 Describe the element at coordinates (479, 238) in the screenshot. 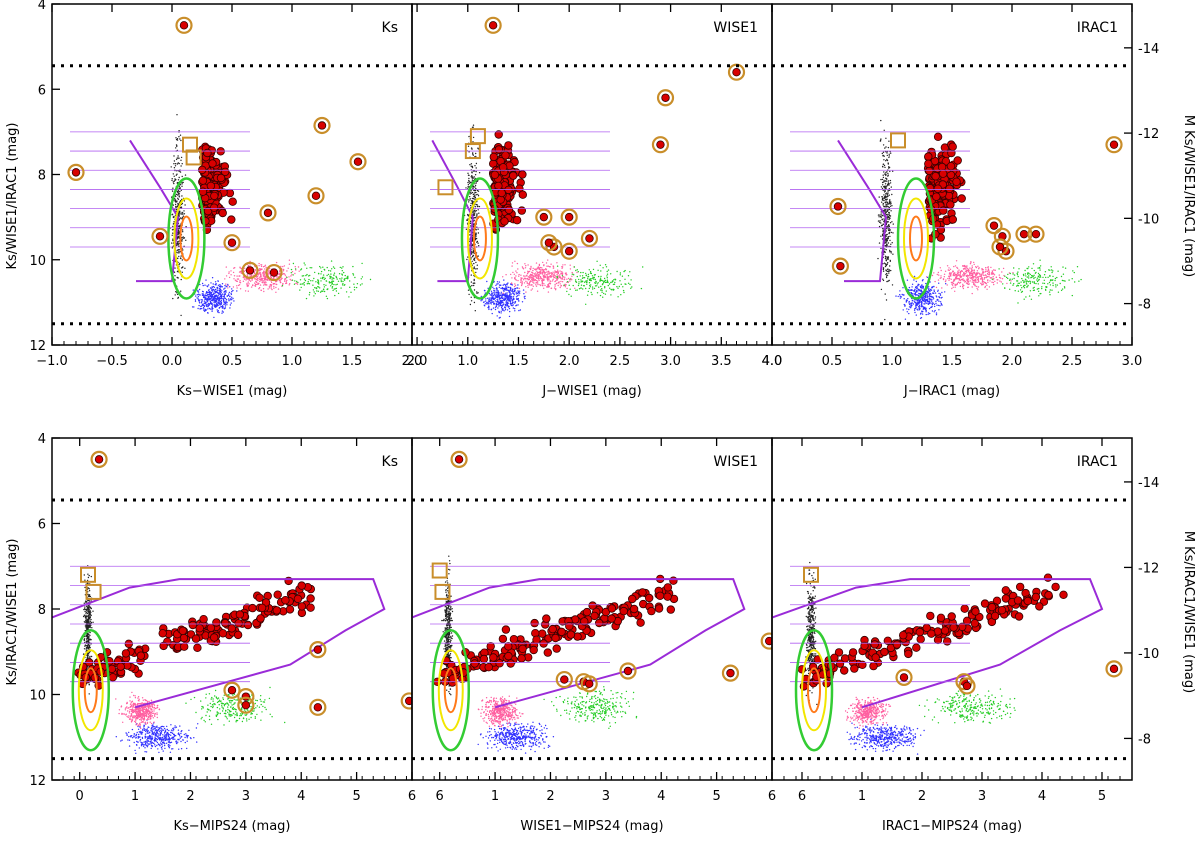

I see `contour` at that location.